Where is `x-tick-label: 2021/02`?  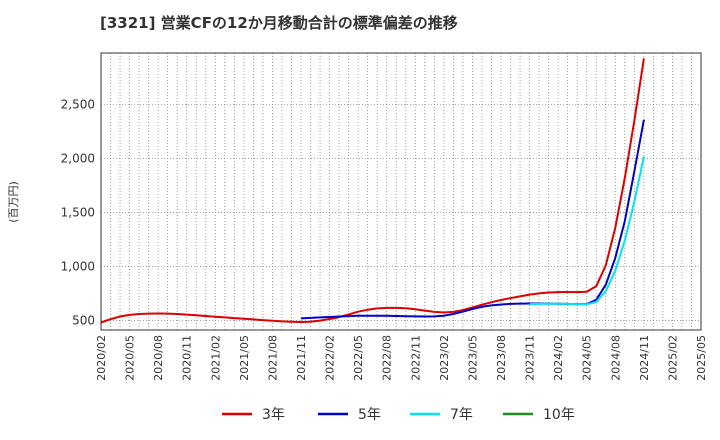 x-tick-label: 2021/02 is located at coordinates (215, 358).